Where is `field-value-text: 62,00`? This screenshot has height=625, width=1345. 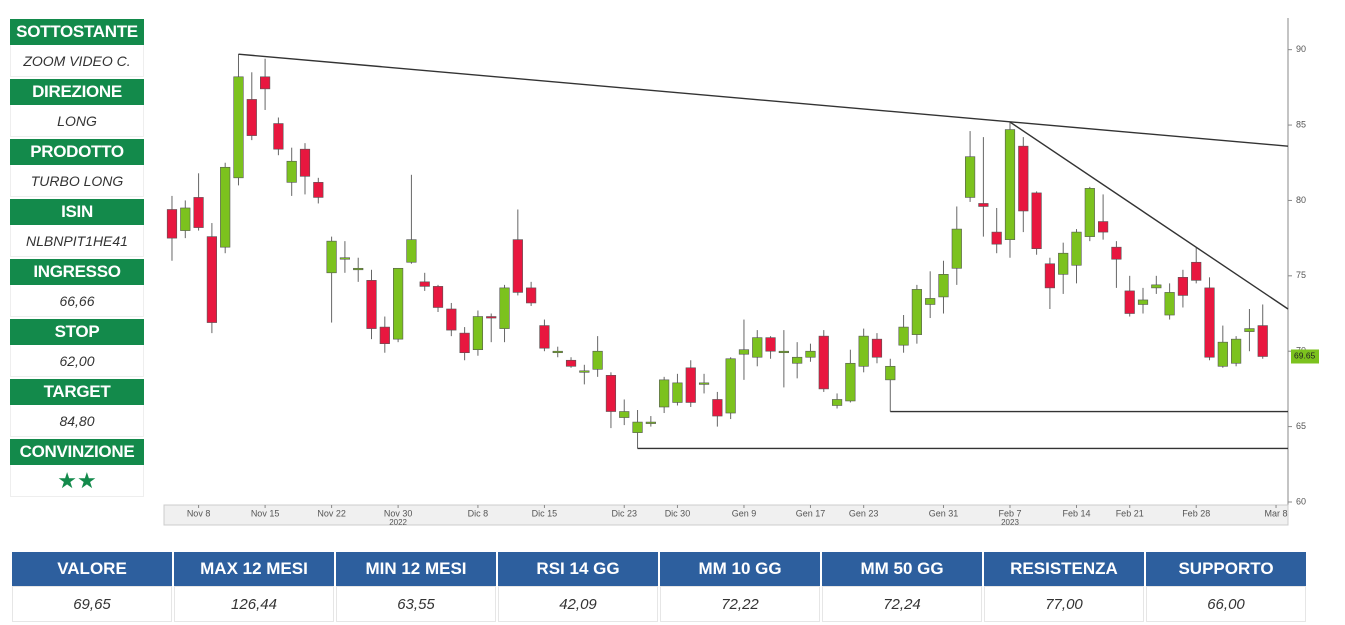
field-value-text: 62,00 is located at coordinates (77, 361).